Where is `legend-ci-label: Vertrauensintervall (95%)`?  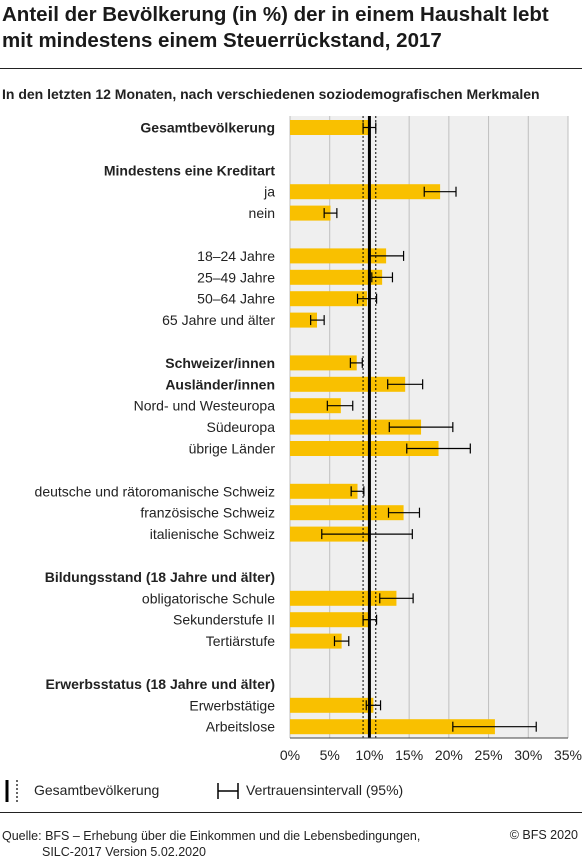 legend-ci-label: Vertrauensintervall (95%) is located at coordinates (325, 790).